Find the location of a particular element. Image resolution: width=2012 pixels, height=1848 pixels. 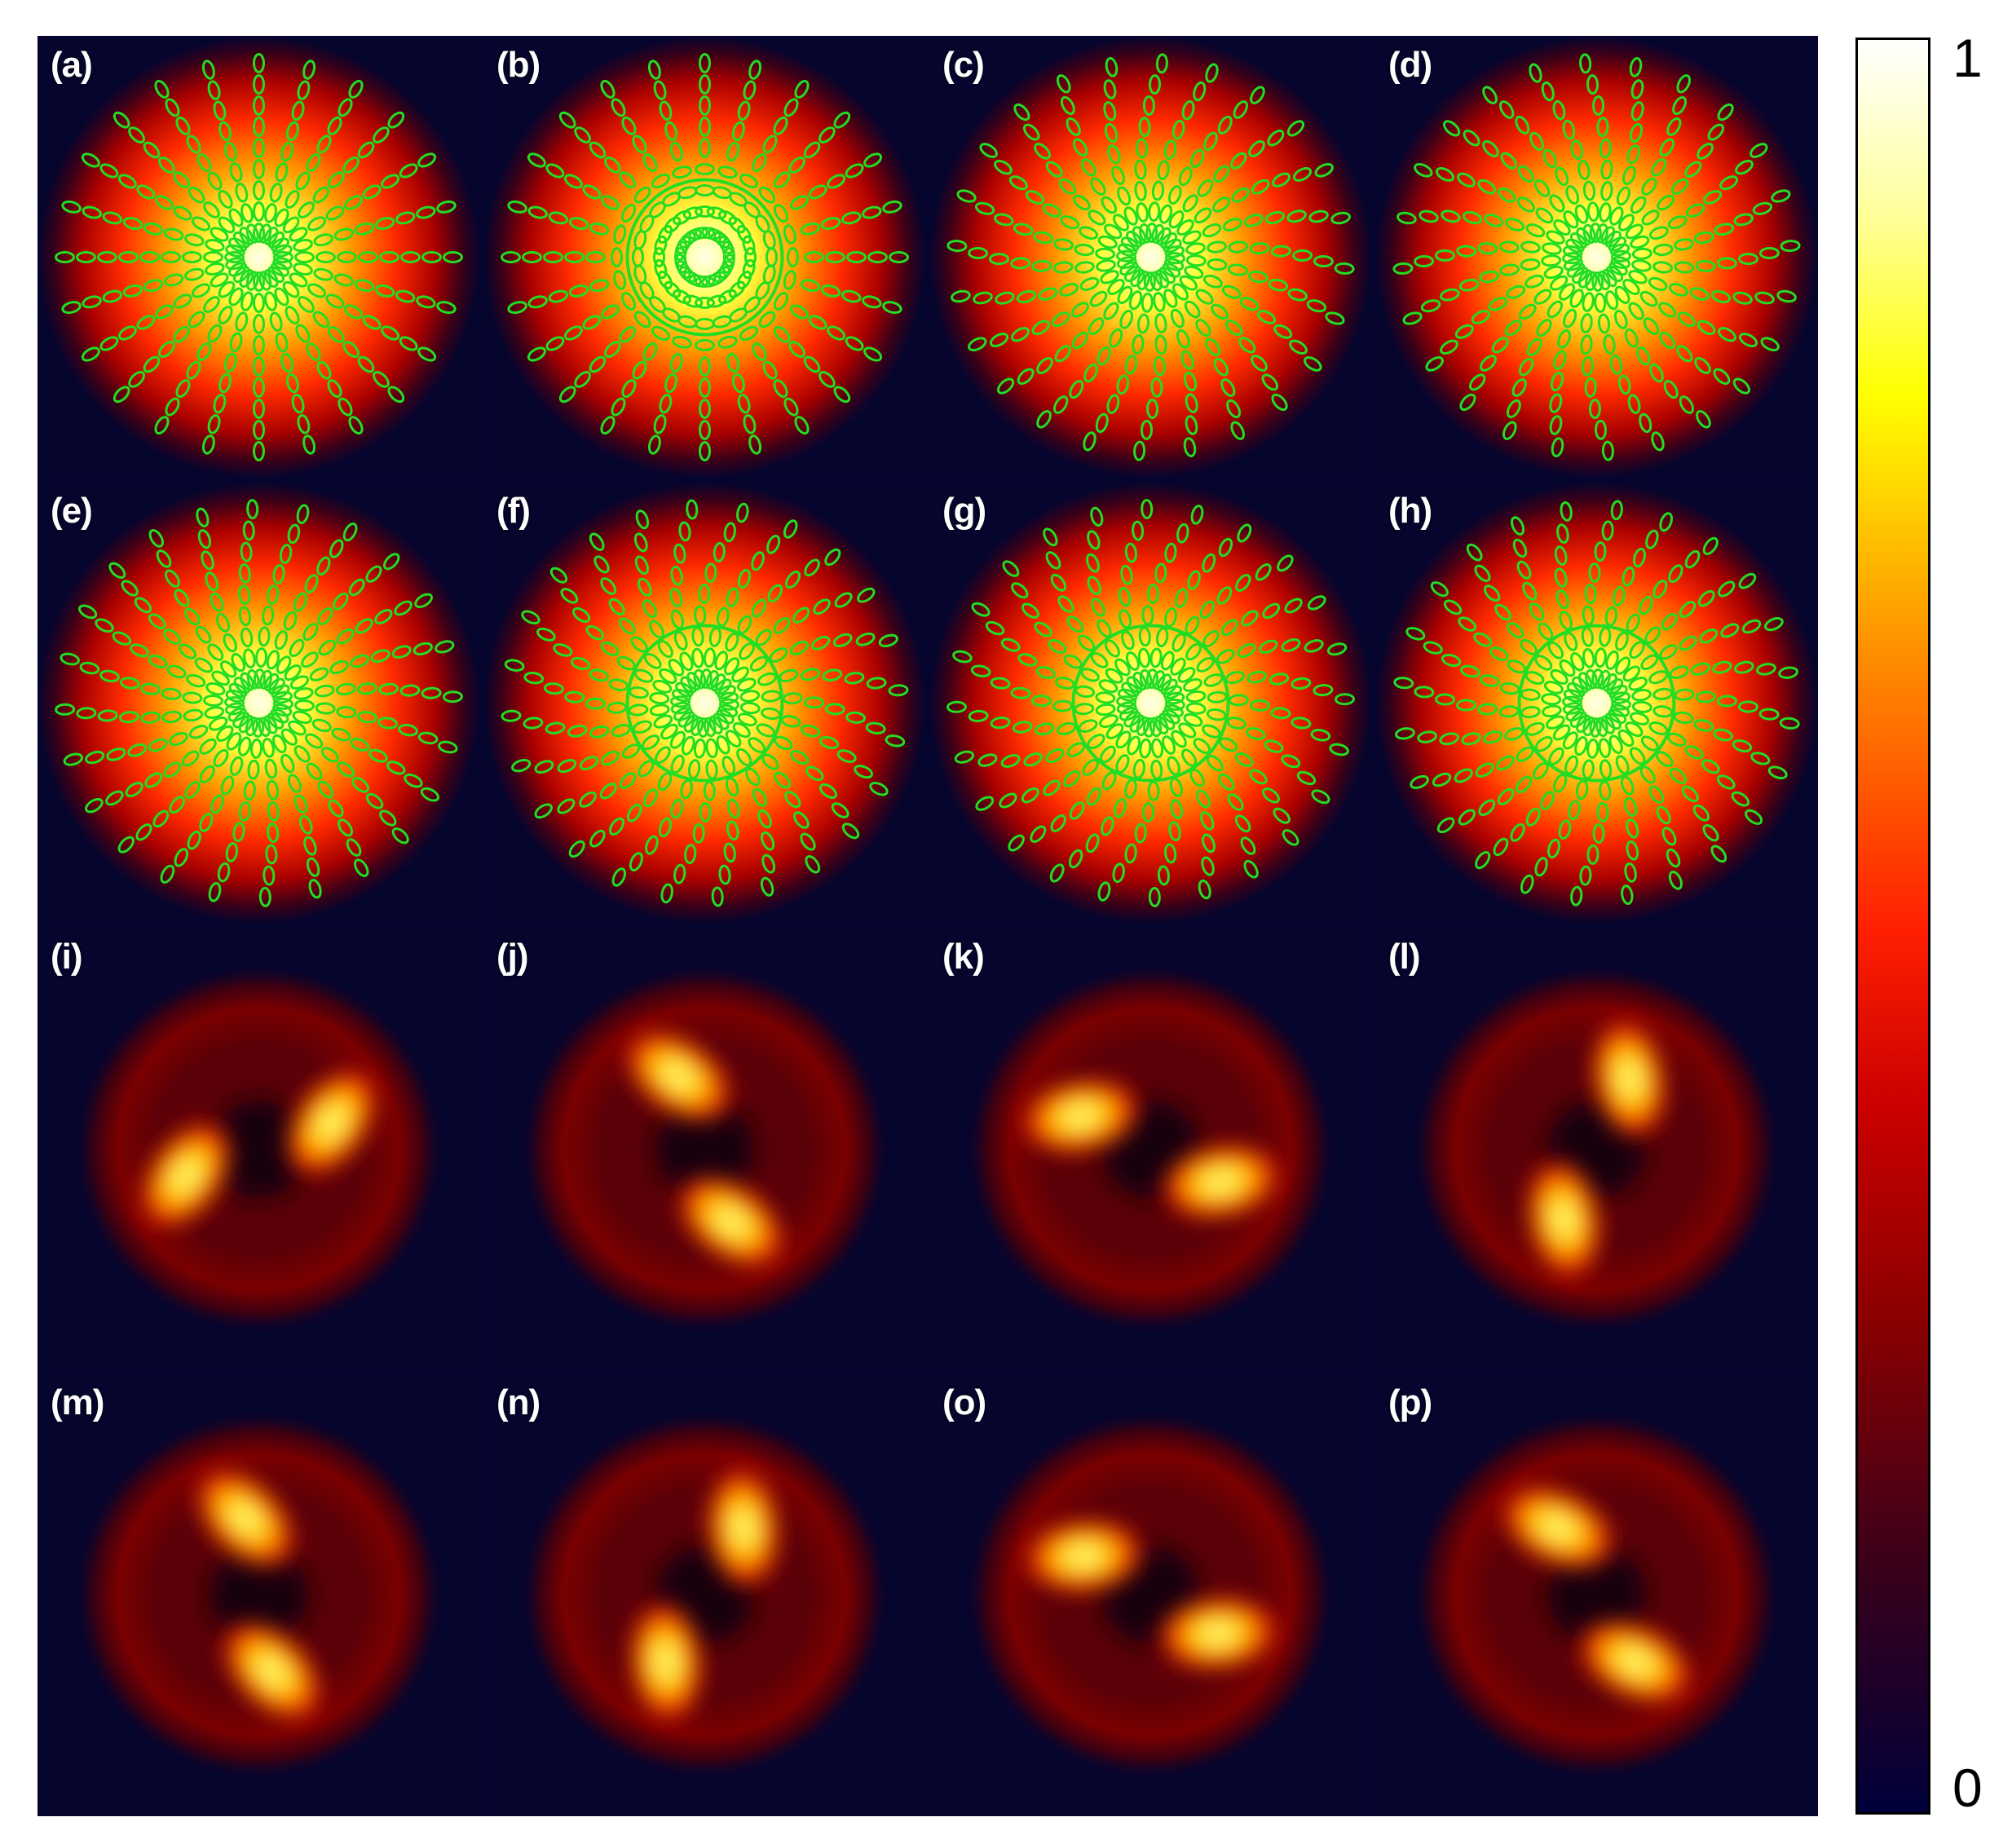

panel-label: (n) is located at coordinates (518, 1402).